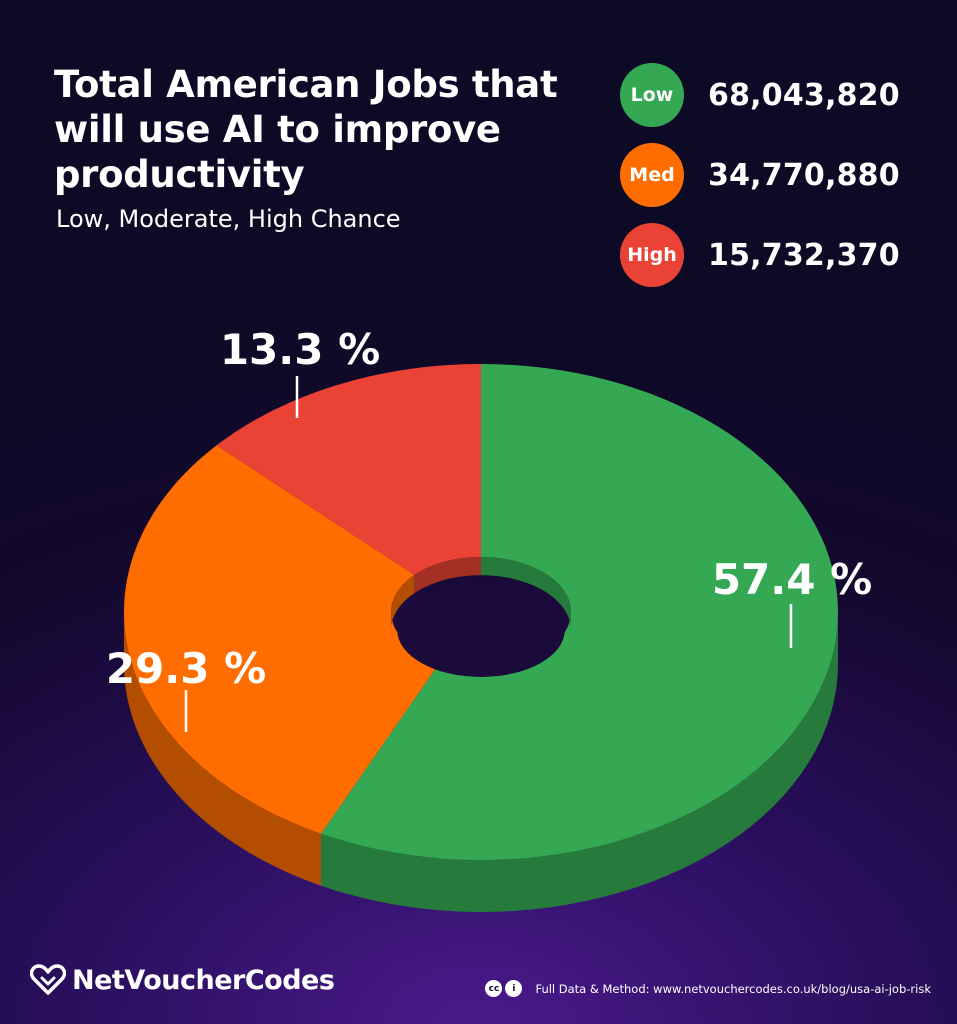  What do you see at coordinates (300, 349) in the screenshot?
I see `percent-label-high: 13.3 %` at bounding box center [300, 349].